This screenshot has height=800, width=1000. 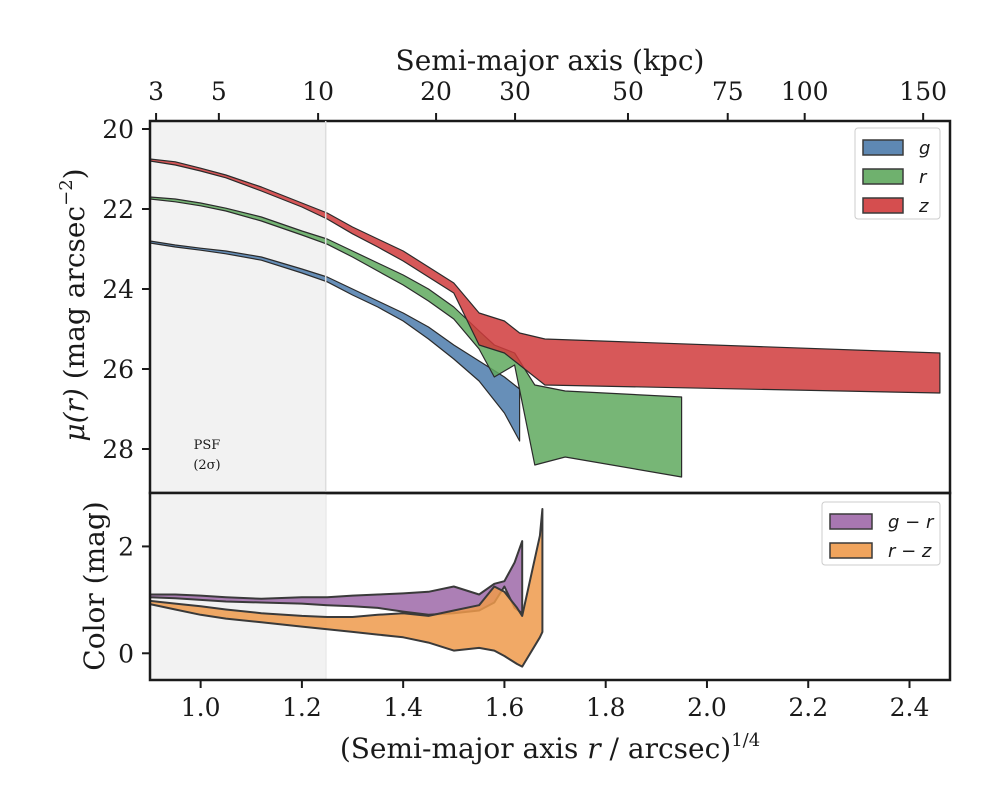 I want to click on top-y-axis-title: μ(r) (mag arcsec−2), so click(x=73, y=304).